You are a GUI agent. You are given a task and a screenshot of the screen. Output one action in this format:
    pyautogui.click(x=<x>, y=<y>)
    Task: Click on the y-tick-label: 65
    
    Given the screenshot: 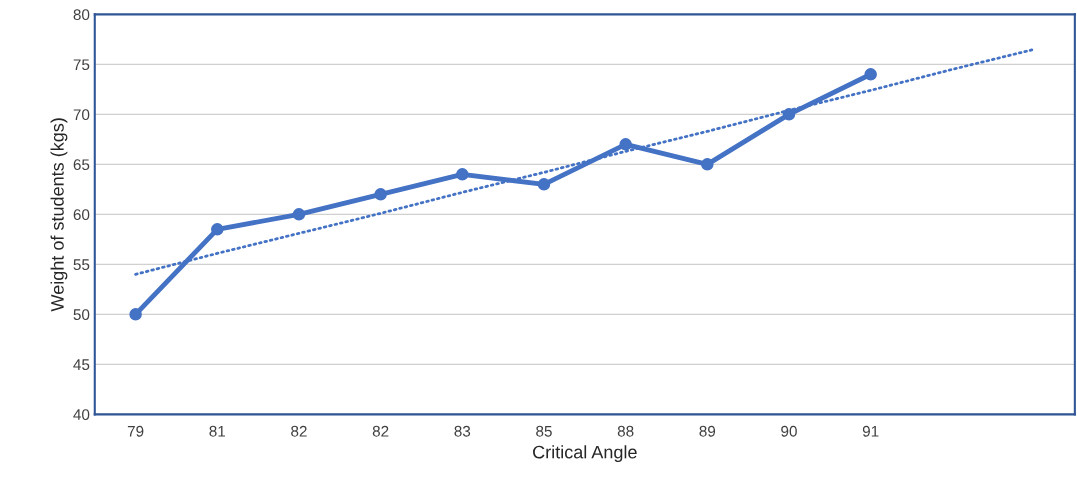 What is the action you would take?
    pyautogui.click(x=81, y=165)
    